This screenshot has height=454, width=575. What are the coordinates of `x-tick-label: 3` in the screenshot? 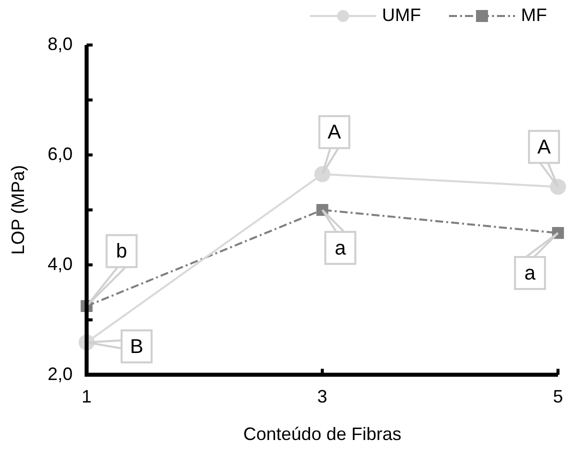 It's located at (322, 396).